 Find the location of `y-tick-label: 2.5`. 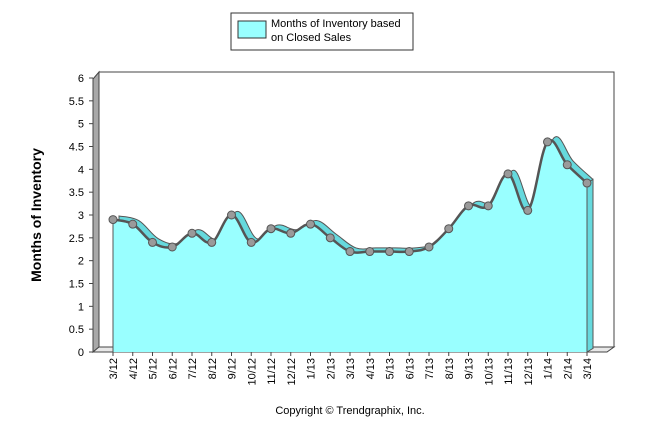

y-tick-label: 2.5 is located at coordinates (76, 239).